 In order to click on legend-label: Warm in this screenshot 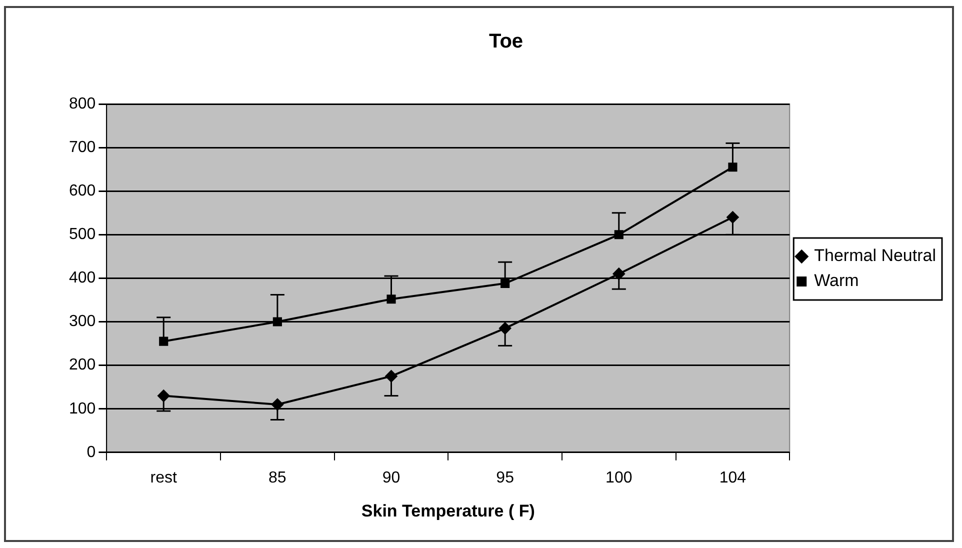, I will do `click(836, 280)`.